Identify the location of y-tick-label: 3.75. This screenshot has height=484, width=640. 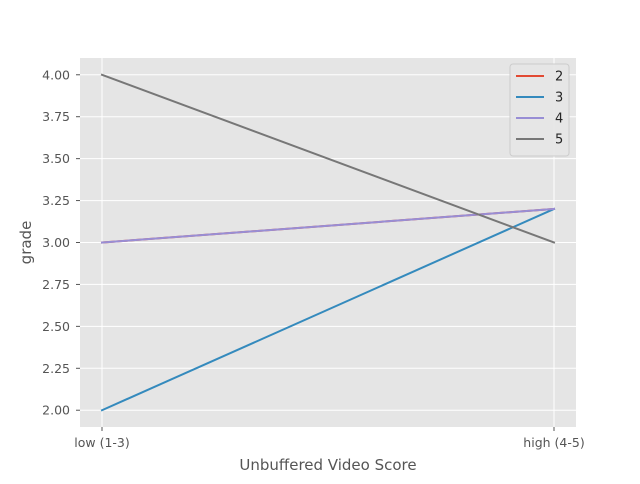
(56, 116).